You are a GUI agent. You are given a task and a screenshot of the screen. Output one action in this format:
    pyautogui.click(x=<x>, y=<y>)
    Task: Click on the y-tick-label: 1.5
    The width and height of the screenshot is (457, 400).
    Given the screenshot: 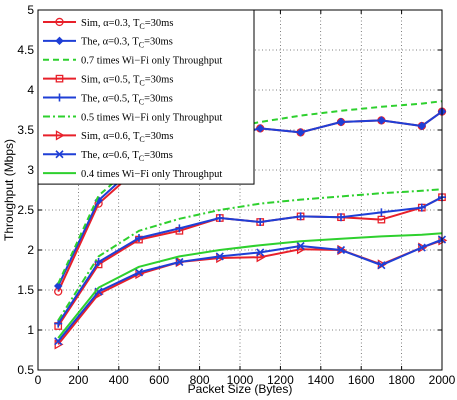 What is the action you would take?
    pyautogui.click(x=25, y=290)
    